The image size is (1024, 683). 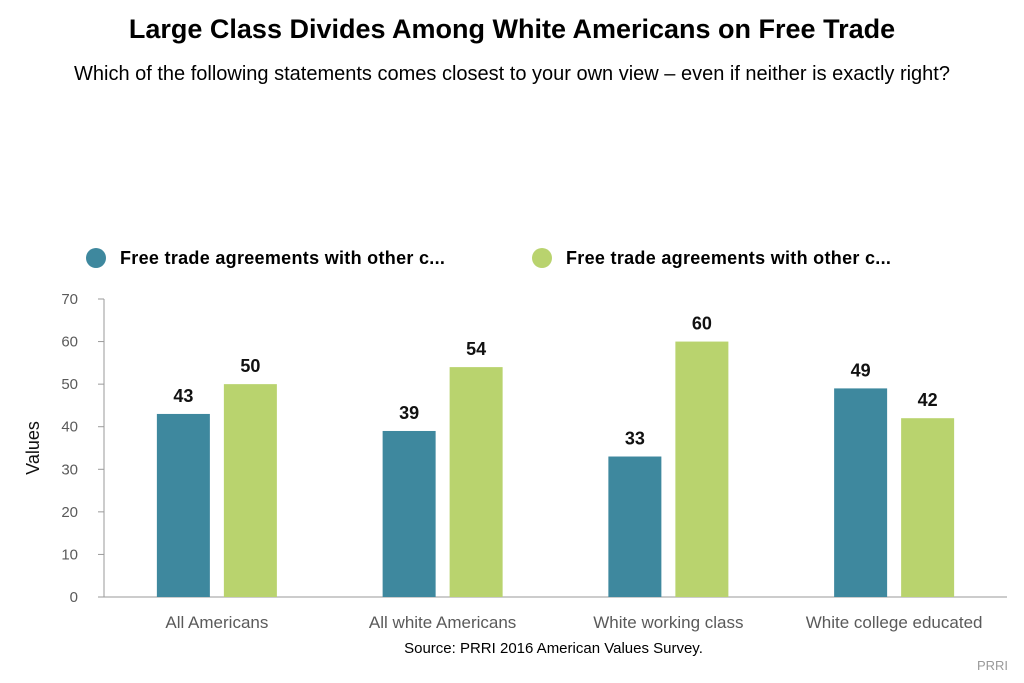 I want to click on y-axis-title: Values, so click(x=33, y=448).